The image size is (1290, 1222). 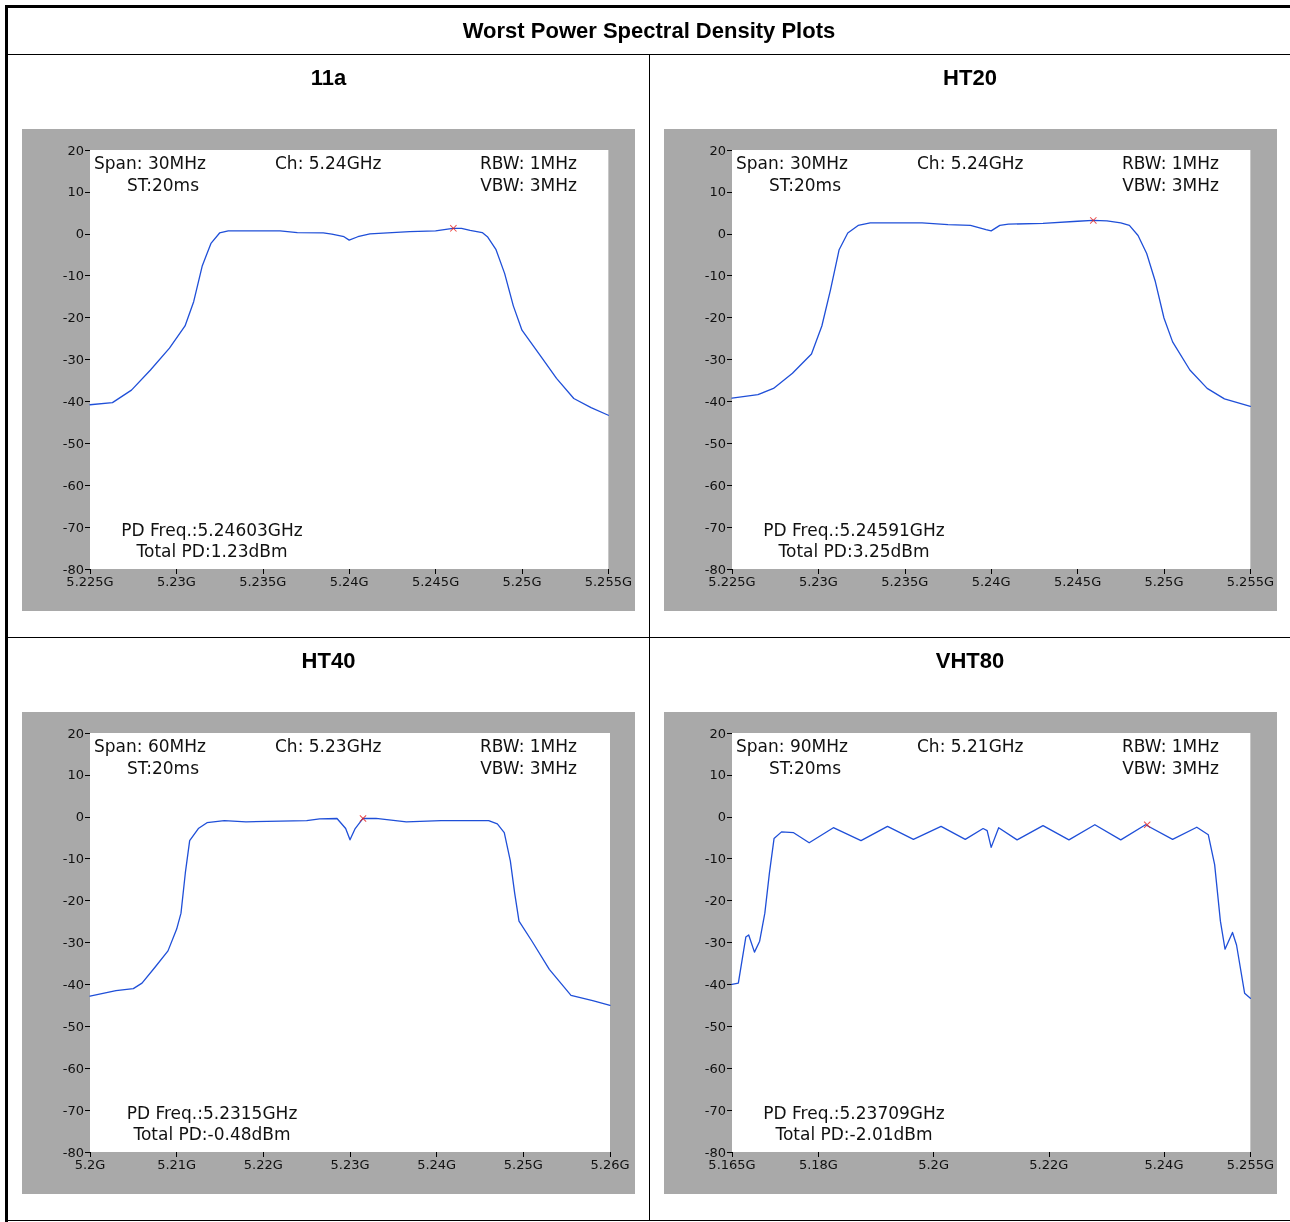 What do you see at coordinates (329, 78) in the screenshot?
I see `chart-subtitle: 11a` at bounding box center [329, 78].